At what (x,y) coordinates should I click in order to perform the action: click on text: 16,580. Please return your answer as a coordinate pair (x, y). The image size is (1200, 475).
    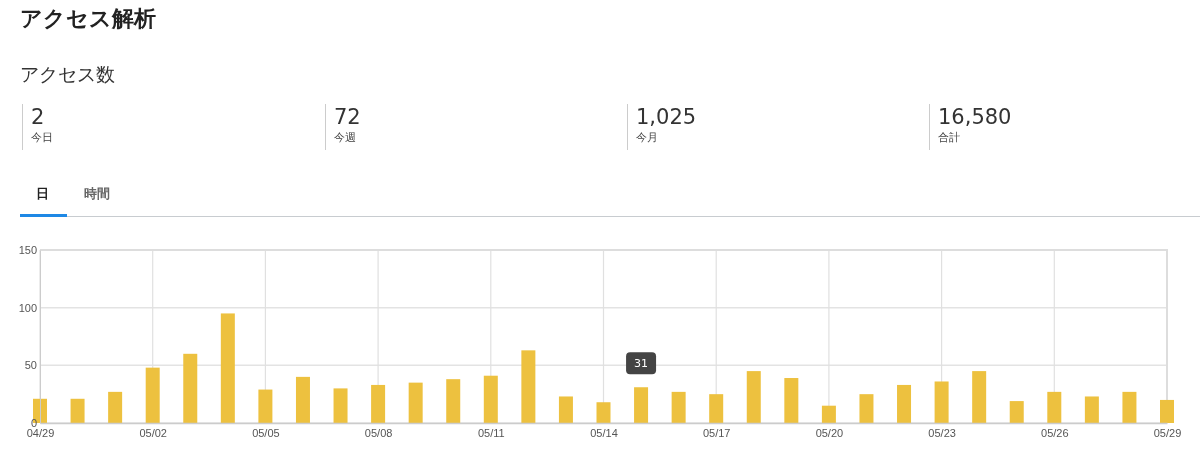
    Looking at the image, I should click on (975, 117).